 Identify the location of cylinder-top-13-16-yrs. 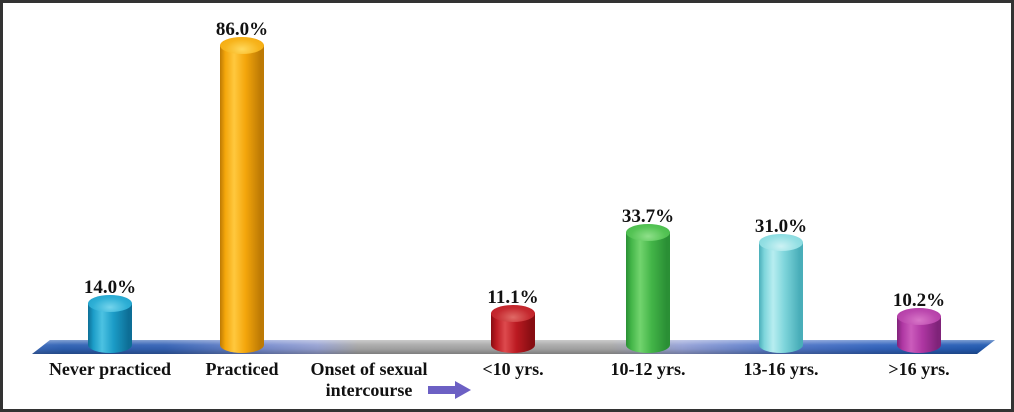
(781, 242).